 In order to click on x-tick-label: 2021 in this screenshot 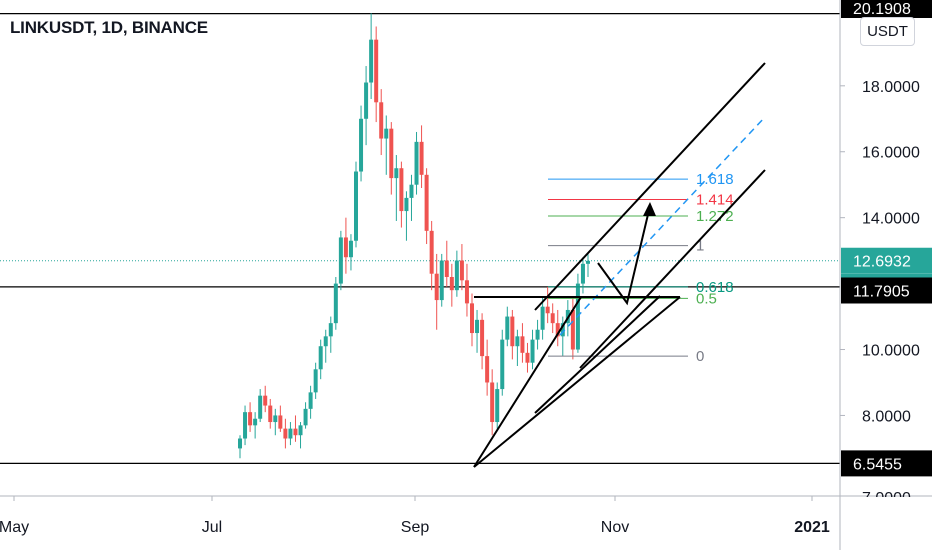, I will do `click(812, 527)`.